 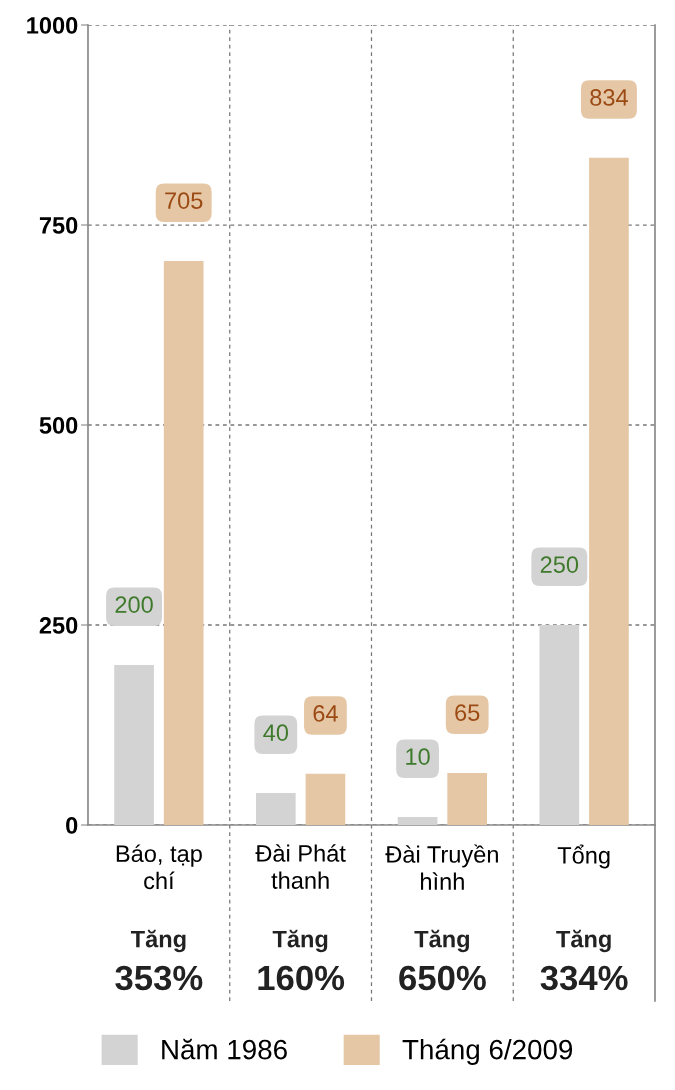 What do you see at coordinates (441, 867) in the screenshot?
I see `x-tick-label: Đài Truyền hình` at bounding box center [441, 867].